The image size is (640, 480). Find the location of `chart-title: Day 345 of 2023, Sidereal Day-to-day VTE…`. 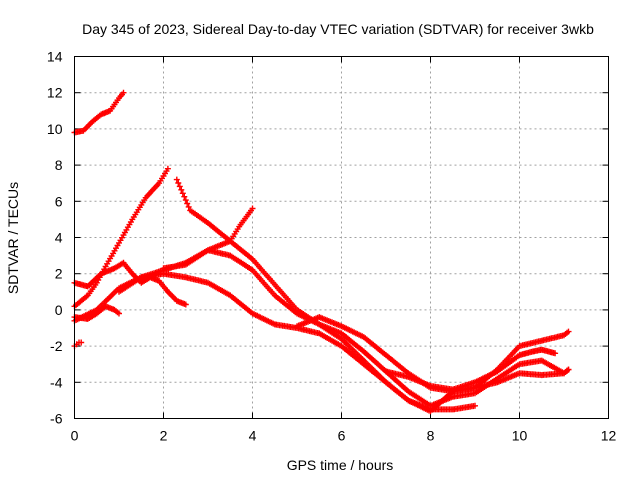

chart-title: Day 345 of 2023, Sidereal Day-to-day VTE… is located at coordinates (338, 29).